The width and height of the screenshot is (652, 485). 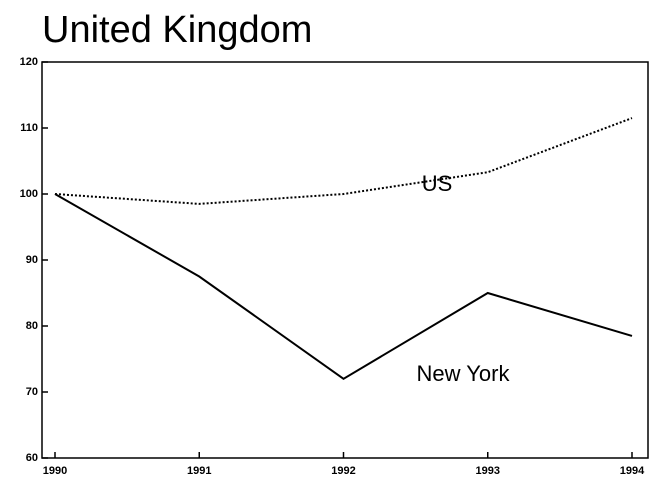 What do you see at coordinates (177, 30) in the screenshot?
I see `chart-title: United Kingdom` at bounding box center [177, 30].